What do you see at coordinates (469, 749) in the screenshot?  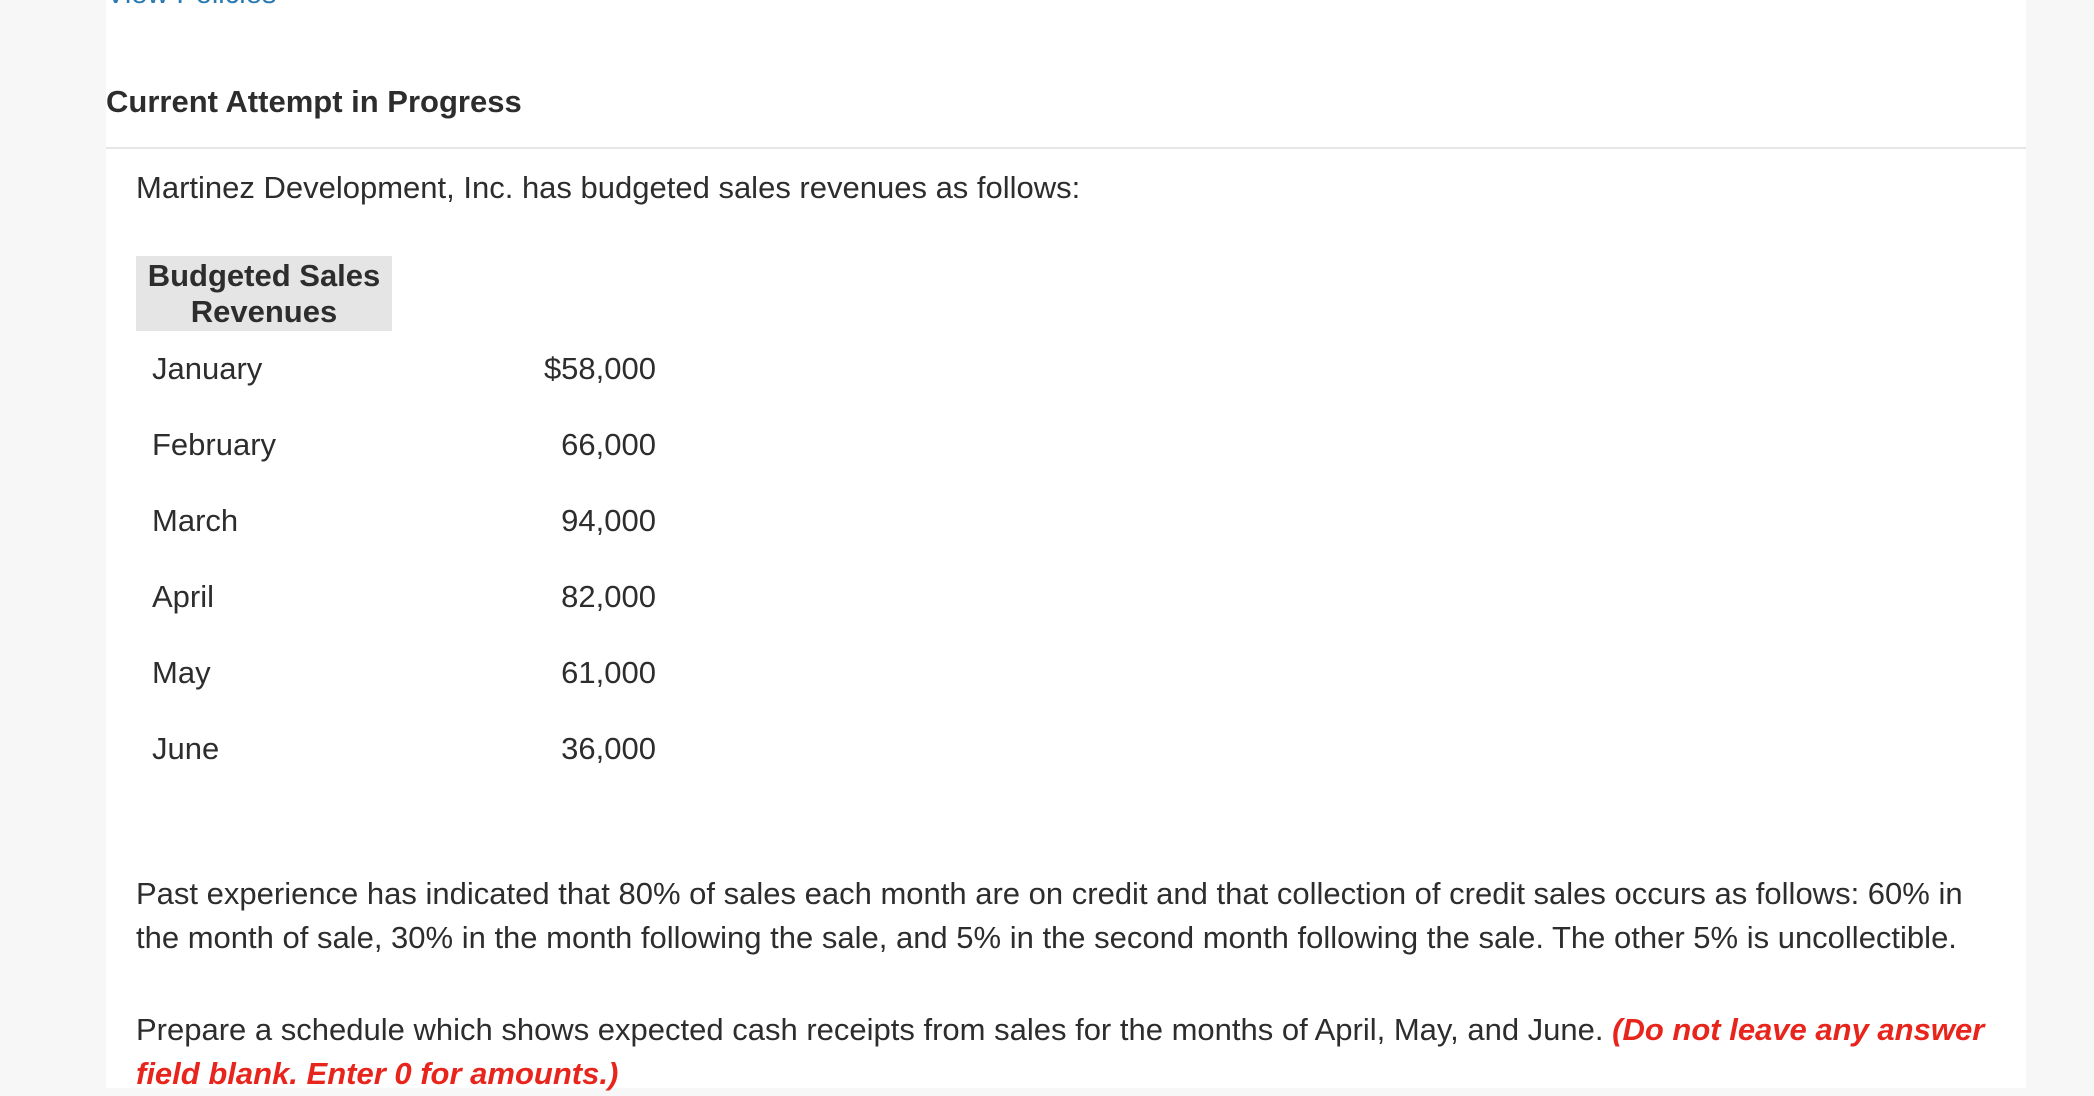 I see `table-row: June 36,000` at bounding box center [469, 749].